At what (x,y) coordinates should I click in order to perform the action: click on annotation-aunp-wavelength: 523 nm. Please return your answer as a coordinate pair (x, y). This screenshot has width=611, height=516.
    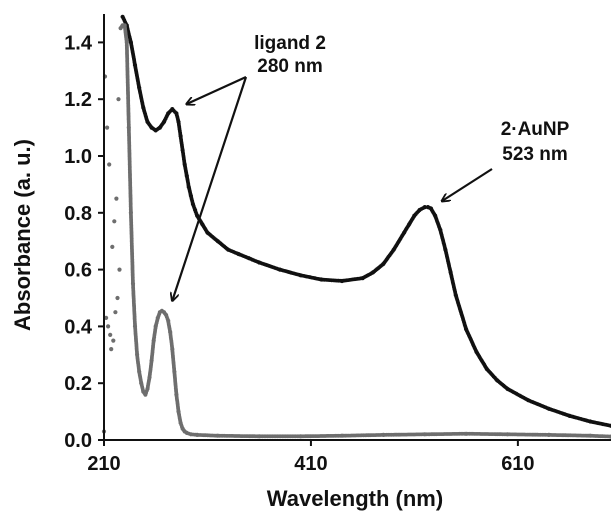
    Looking at the image, I should click on (534, 154).